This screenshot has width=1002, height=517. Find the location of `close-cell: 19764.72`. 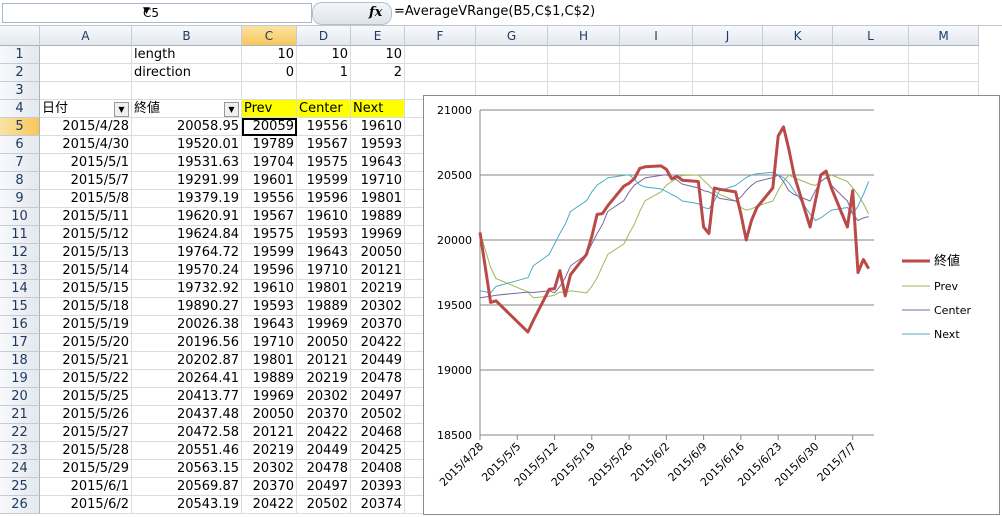

close-cell: 19764.72 is located at coordinates (187, 253).